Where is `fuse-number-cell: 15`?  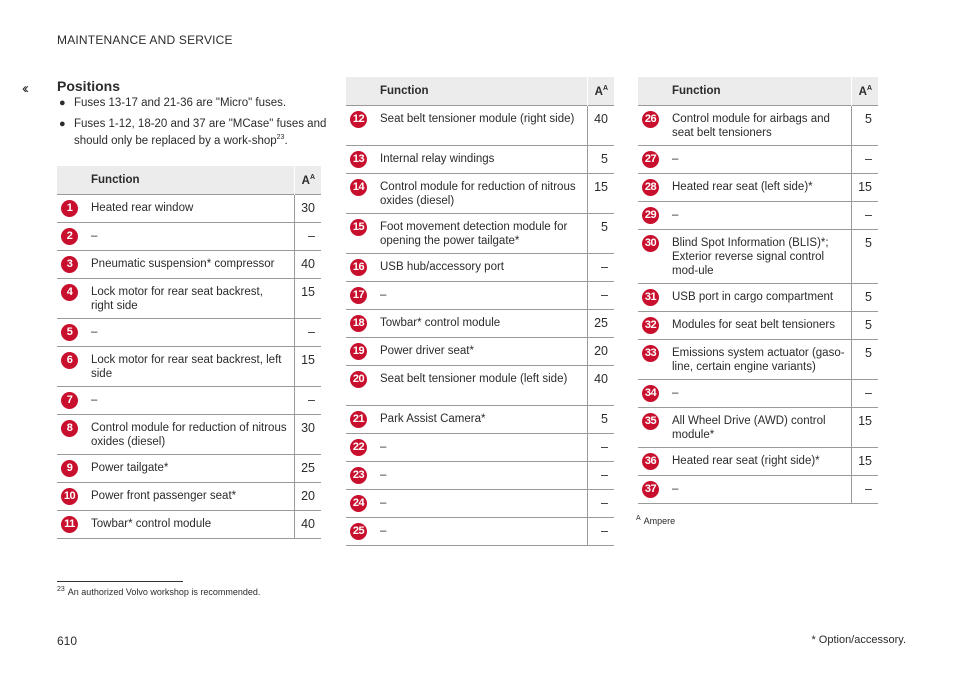
fuse-number-cell: 15 is located at coordinates (360, 233).